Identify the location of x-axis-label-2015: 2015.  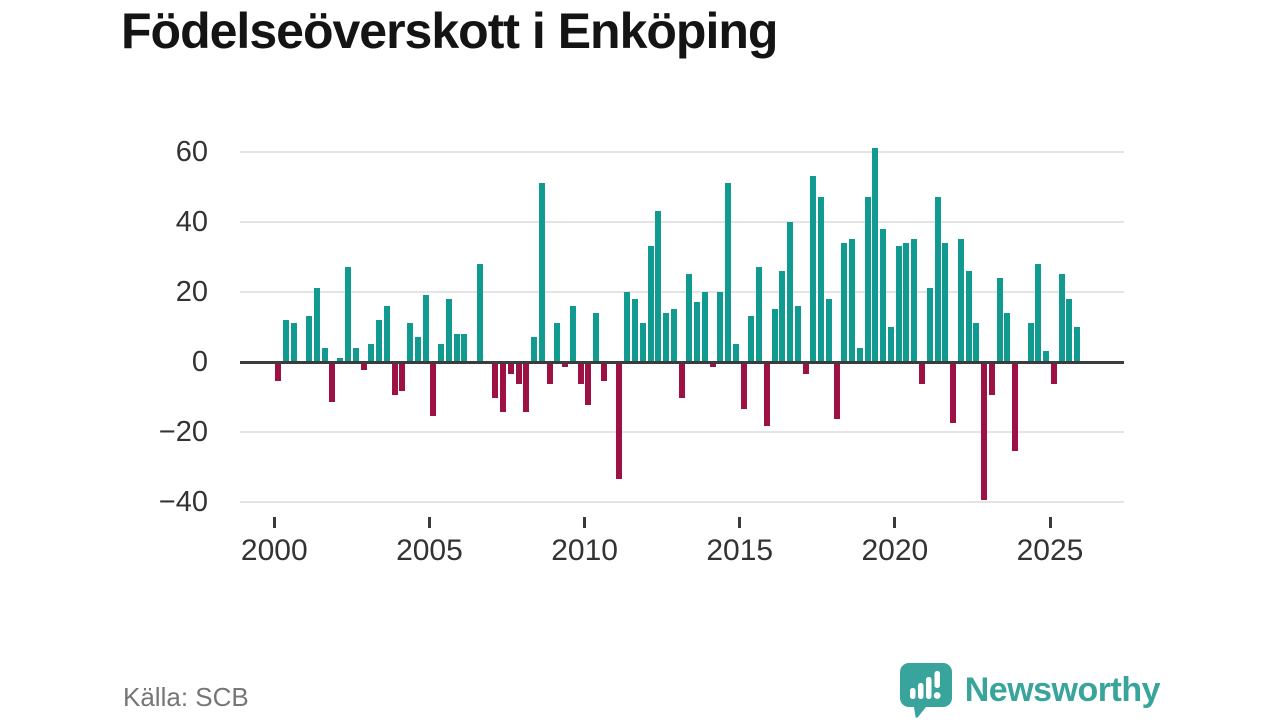
(740, 550).